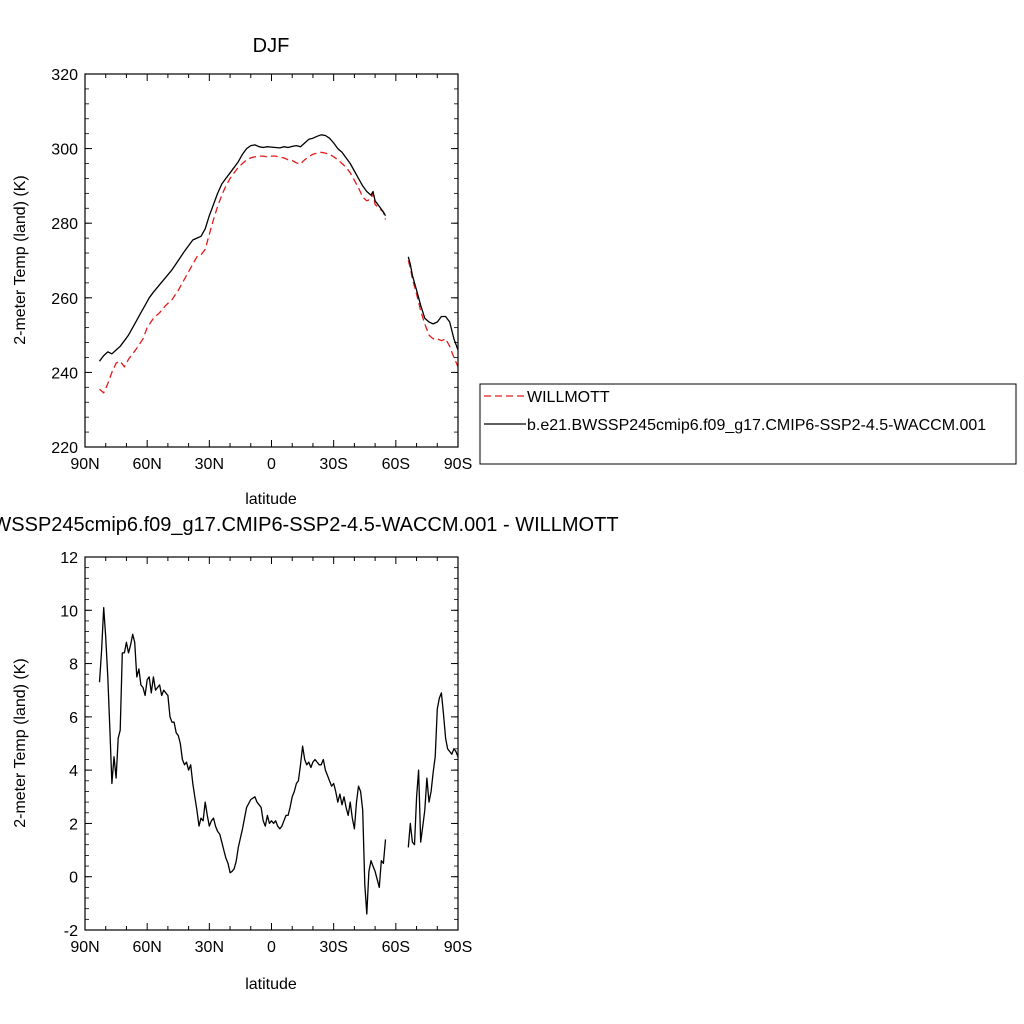 Image resolution: width=1024 pixels, height=1024 pixels. What do you see at coordinates (458, 464) in the screenshot?
I see `top-xtick-label-6: 90S` at bounding box center [458, 464].